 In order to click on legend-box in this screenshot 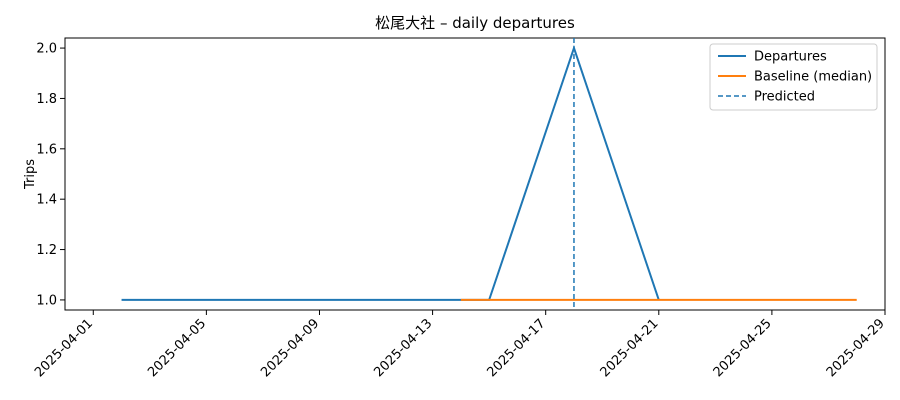, I will do `click(793, 77)`.